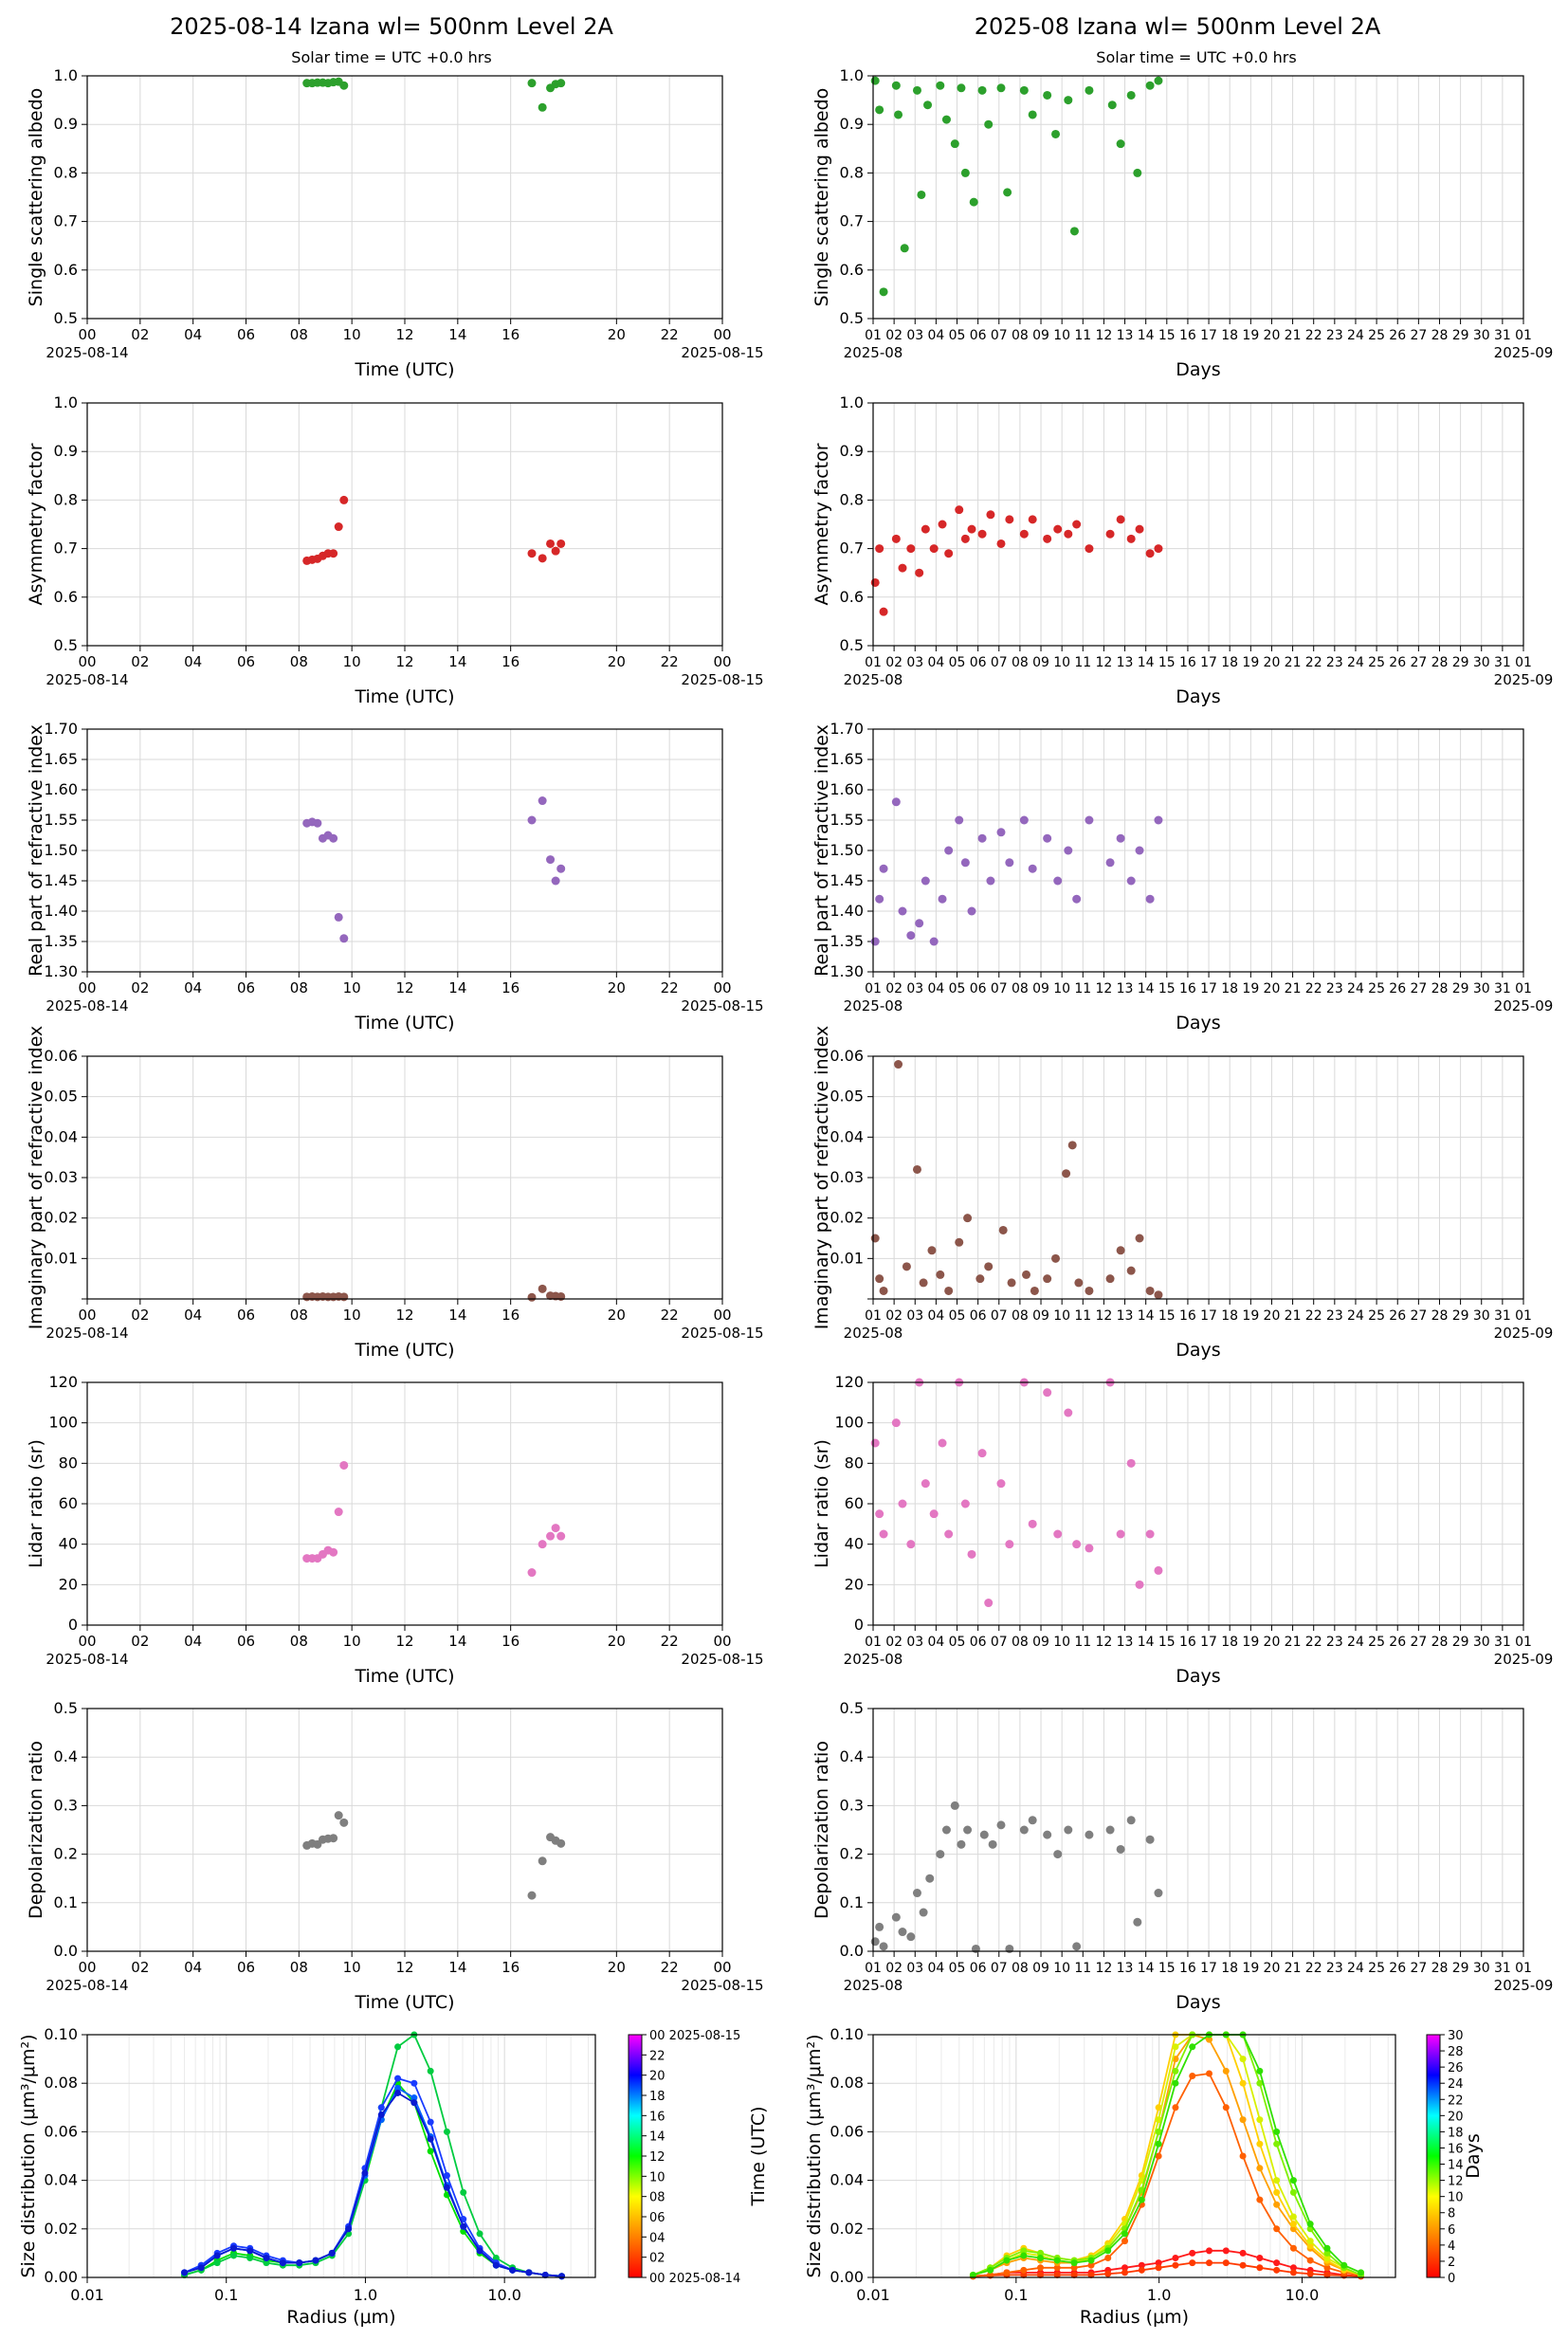  I want to click on right-depol-xtick-label: 07, so click(999, 1968).